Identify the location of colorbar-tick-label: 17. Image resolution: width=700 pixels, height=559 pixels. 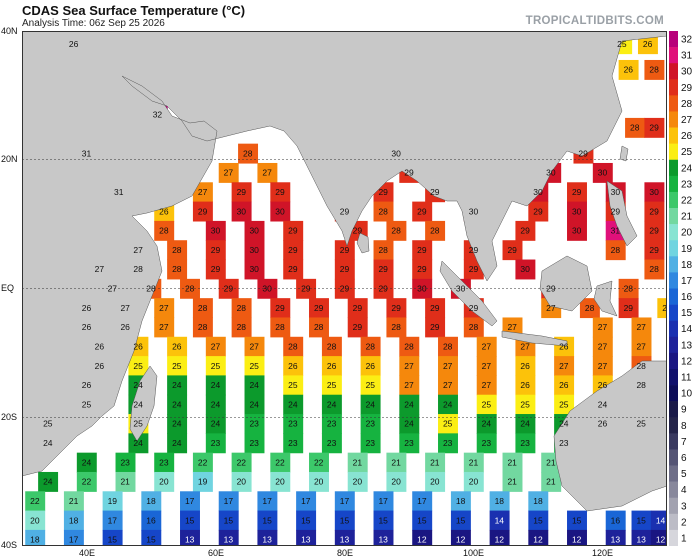
(687, 281).